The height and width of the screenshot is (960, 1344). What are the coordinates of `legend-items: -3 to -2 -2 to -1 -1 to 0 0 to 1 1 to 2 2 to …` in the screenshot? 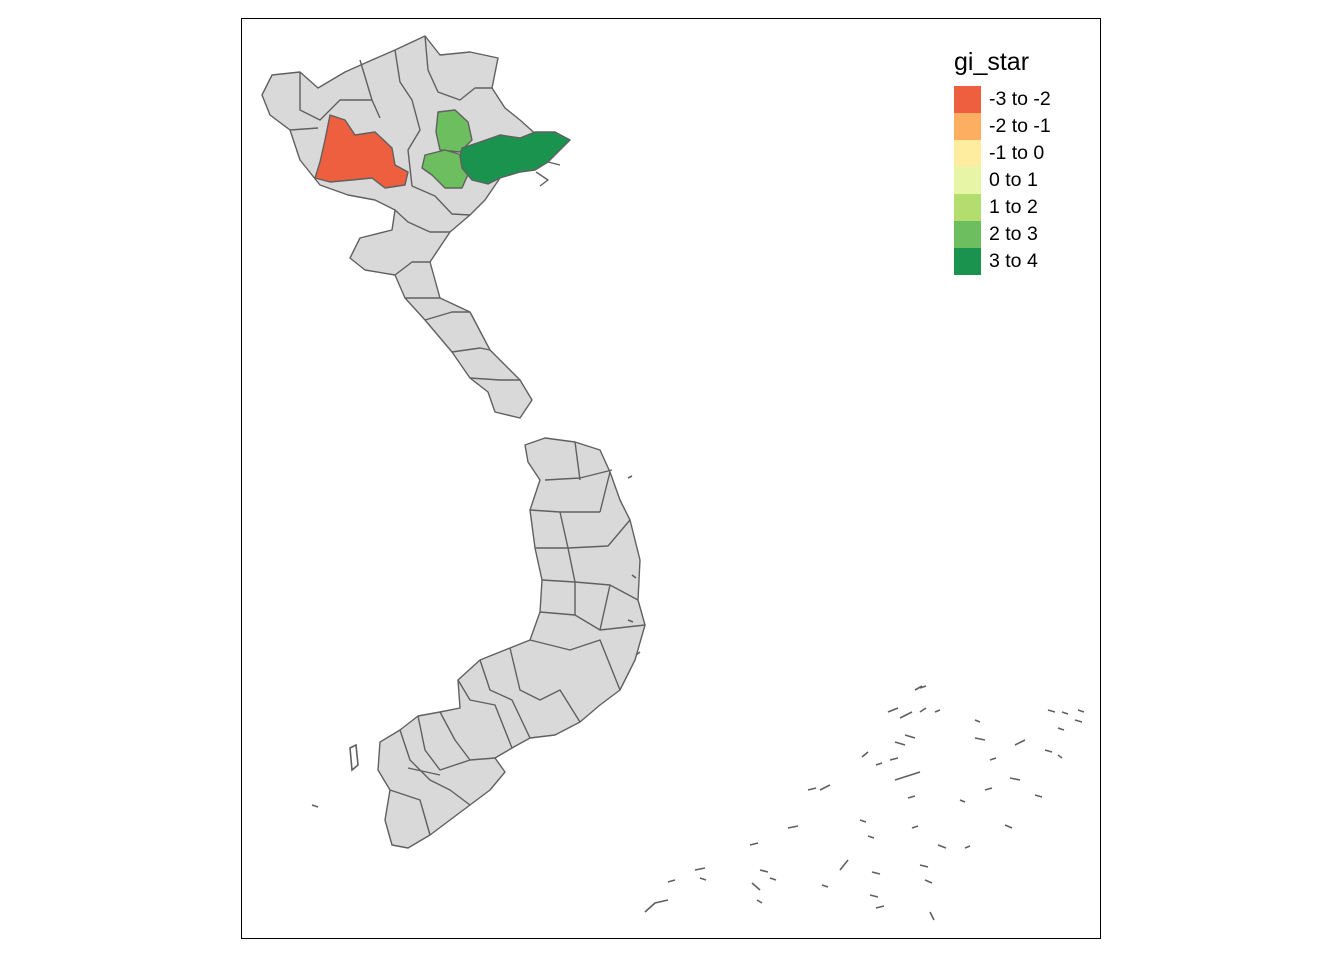 It's located at (1002, 180).